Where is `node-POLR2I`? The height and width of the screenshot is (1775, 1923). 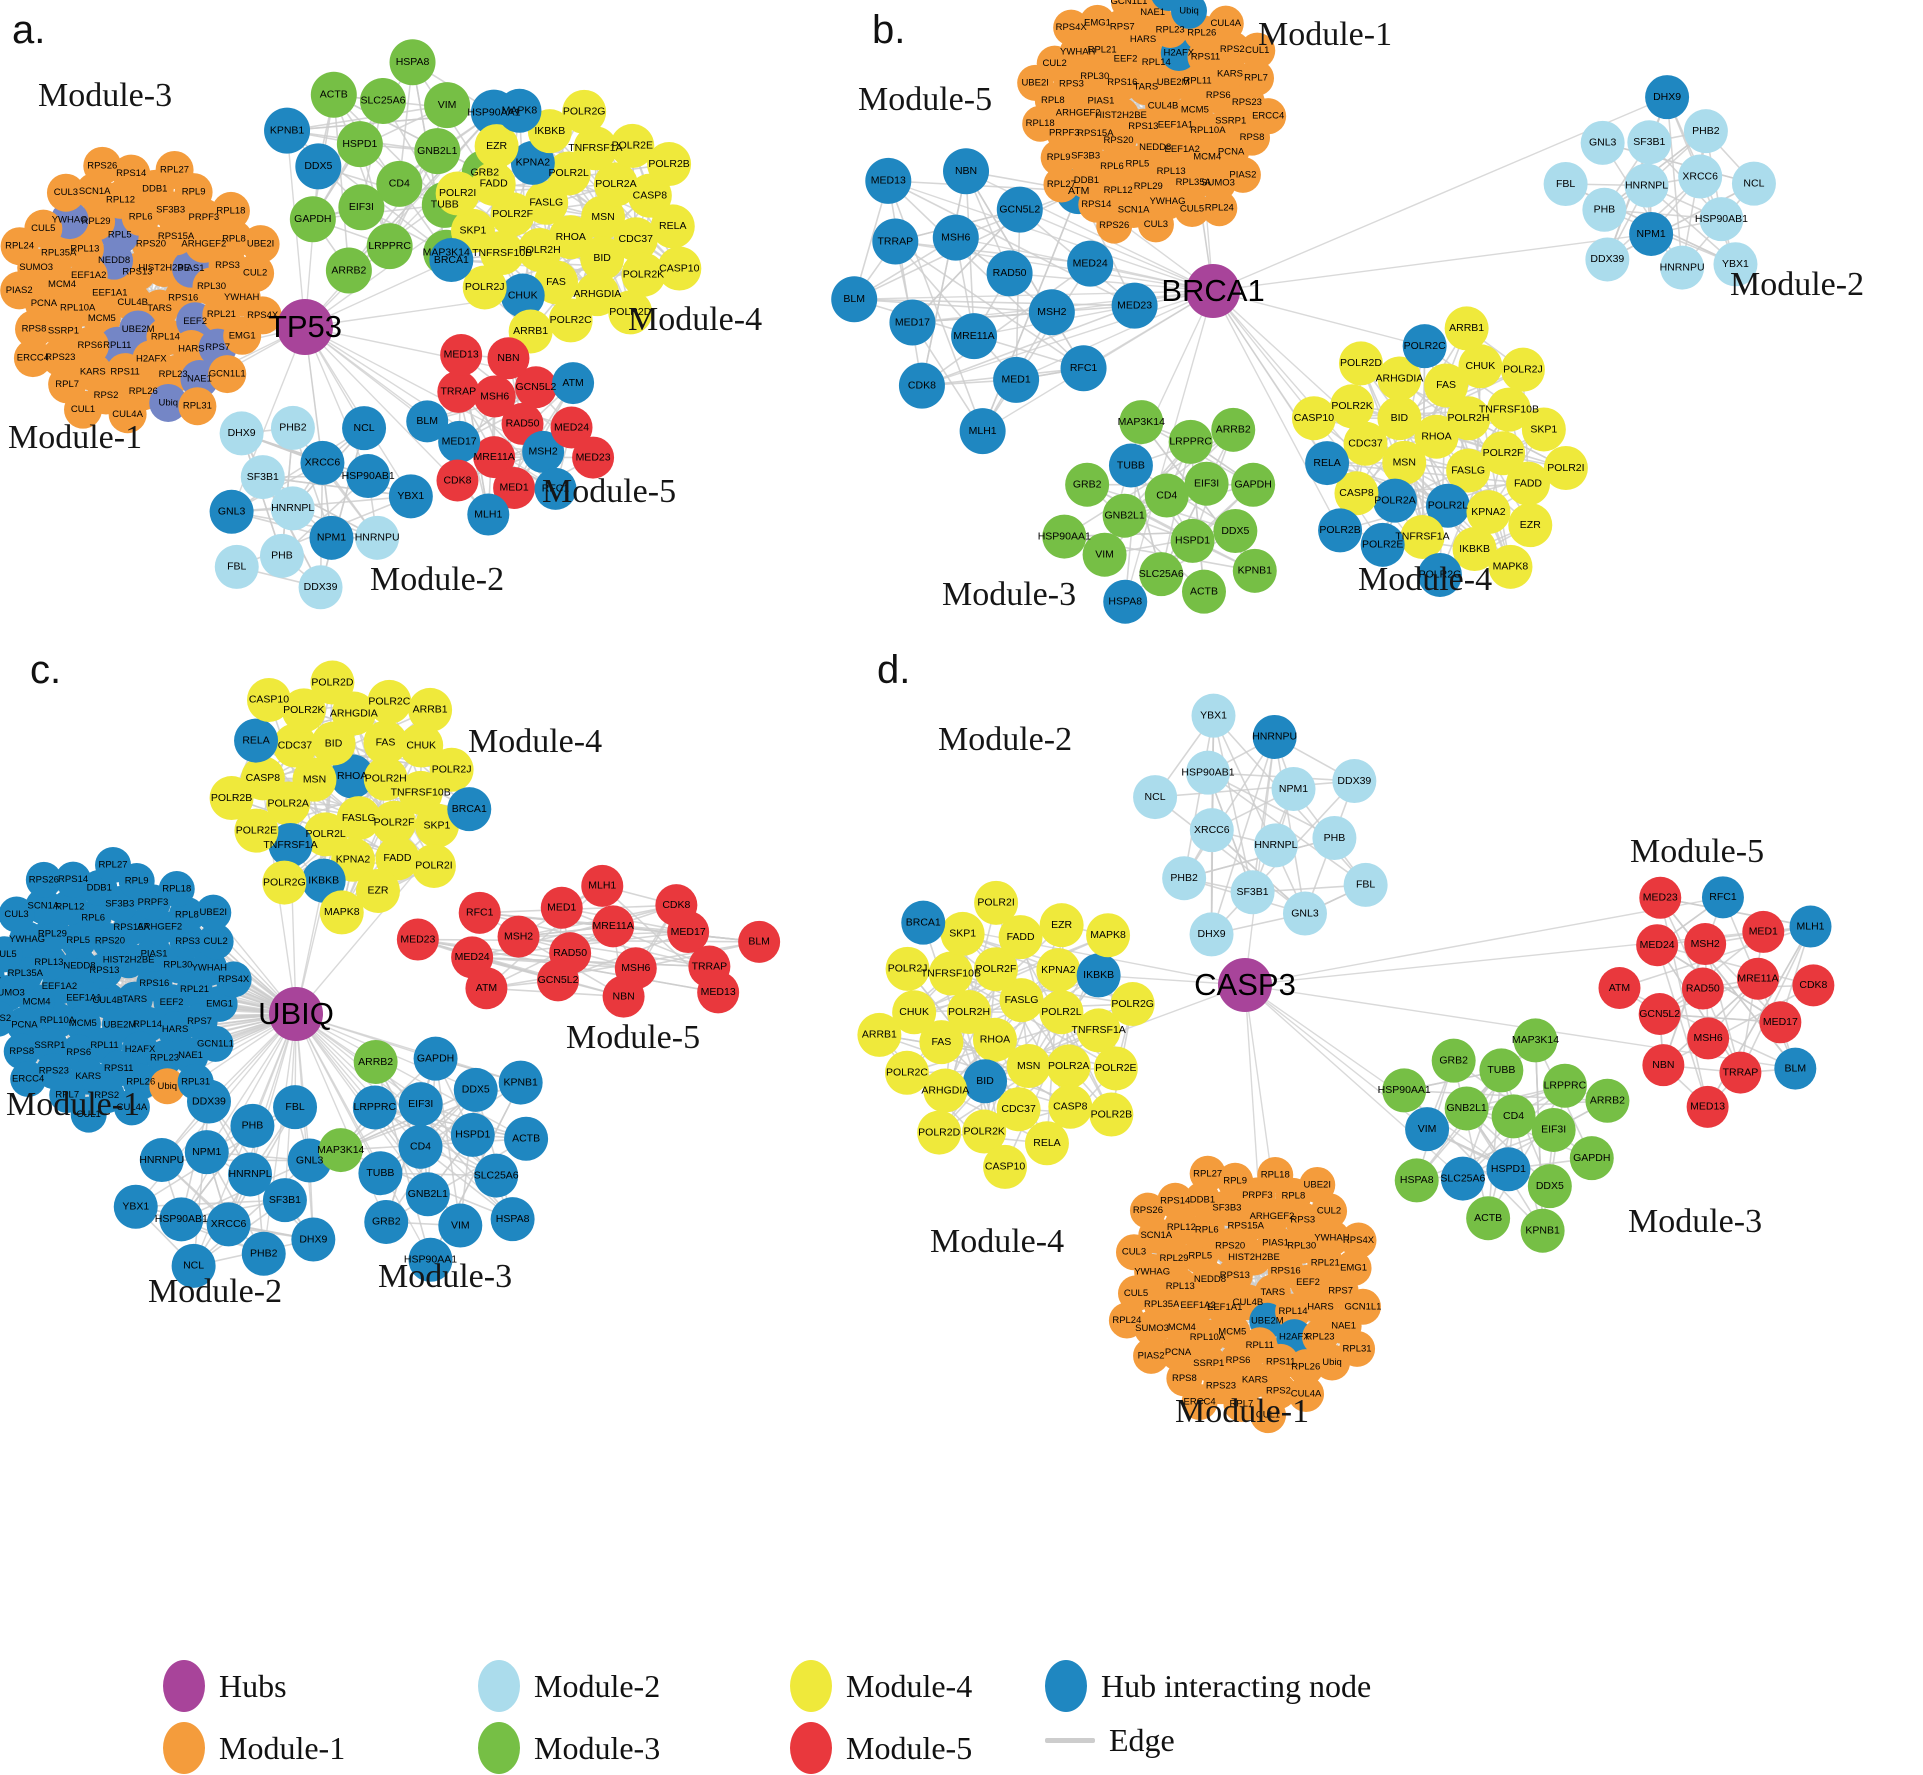 node-POLR2I is located at coordinates (433, 865).